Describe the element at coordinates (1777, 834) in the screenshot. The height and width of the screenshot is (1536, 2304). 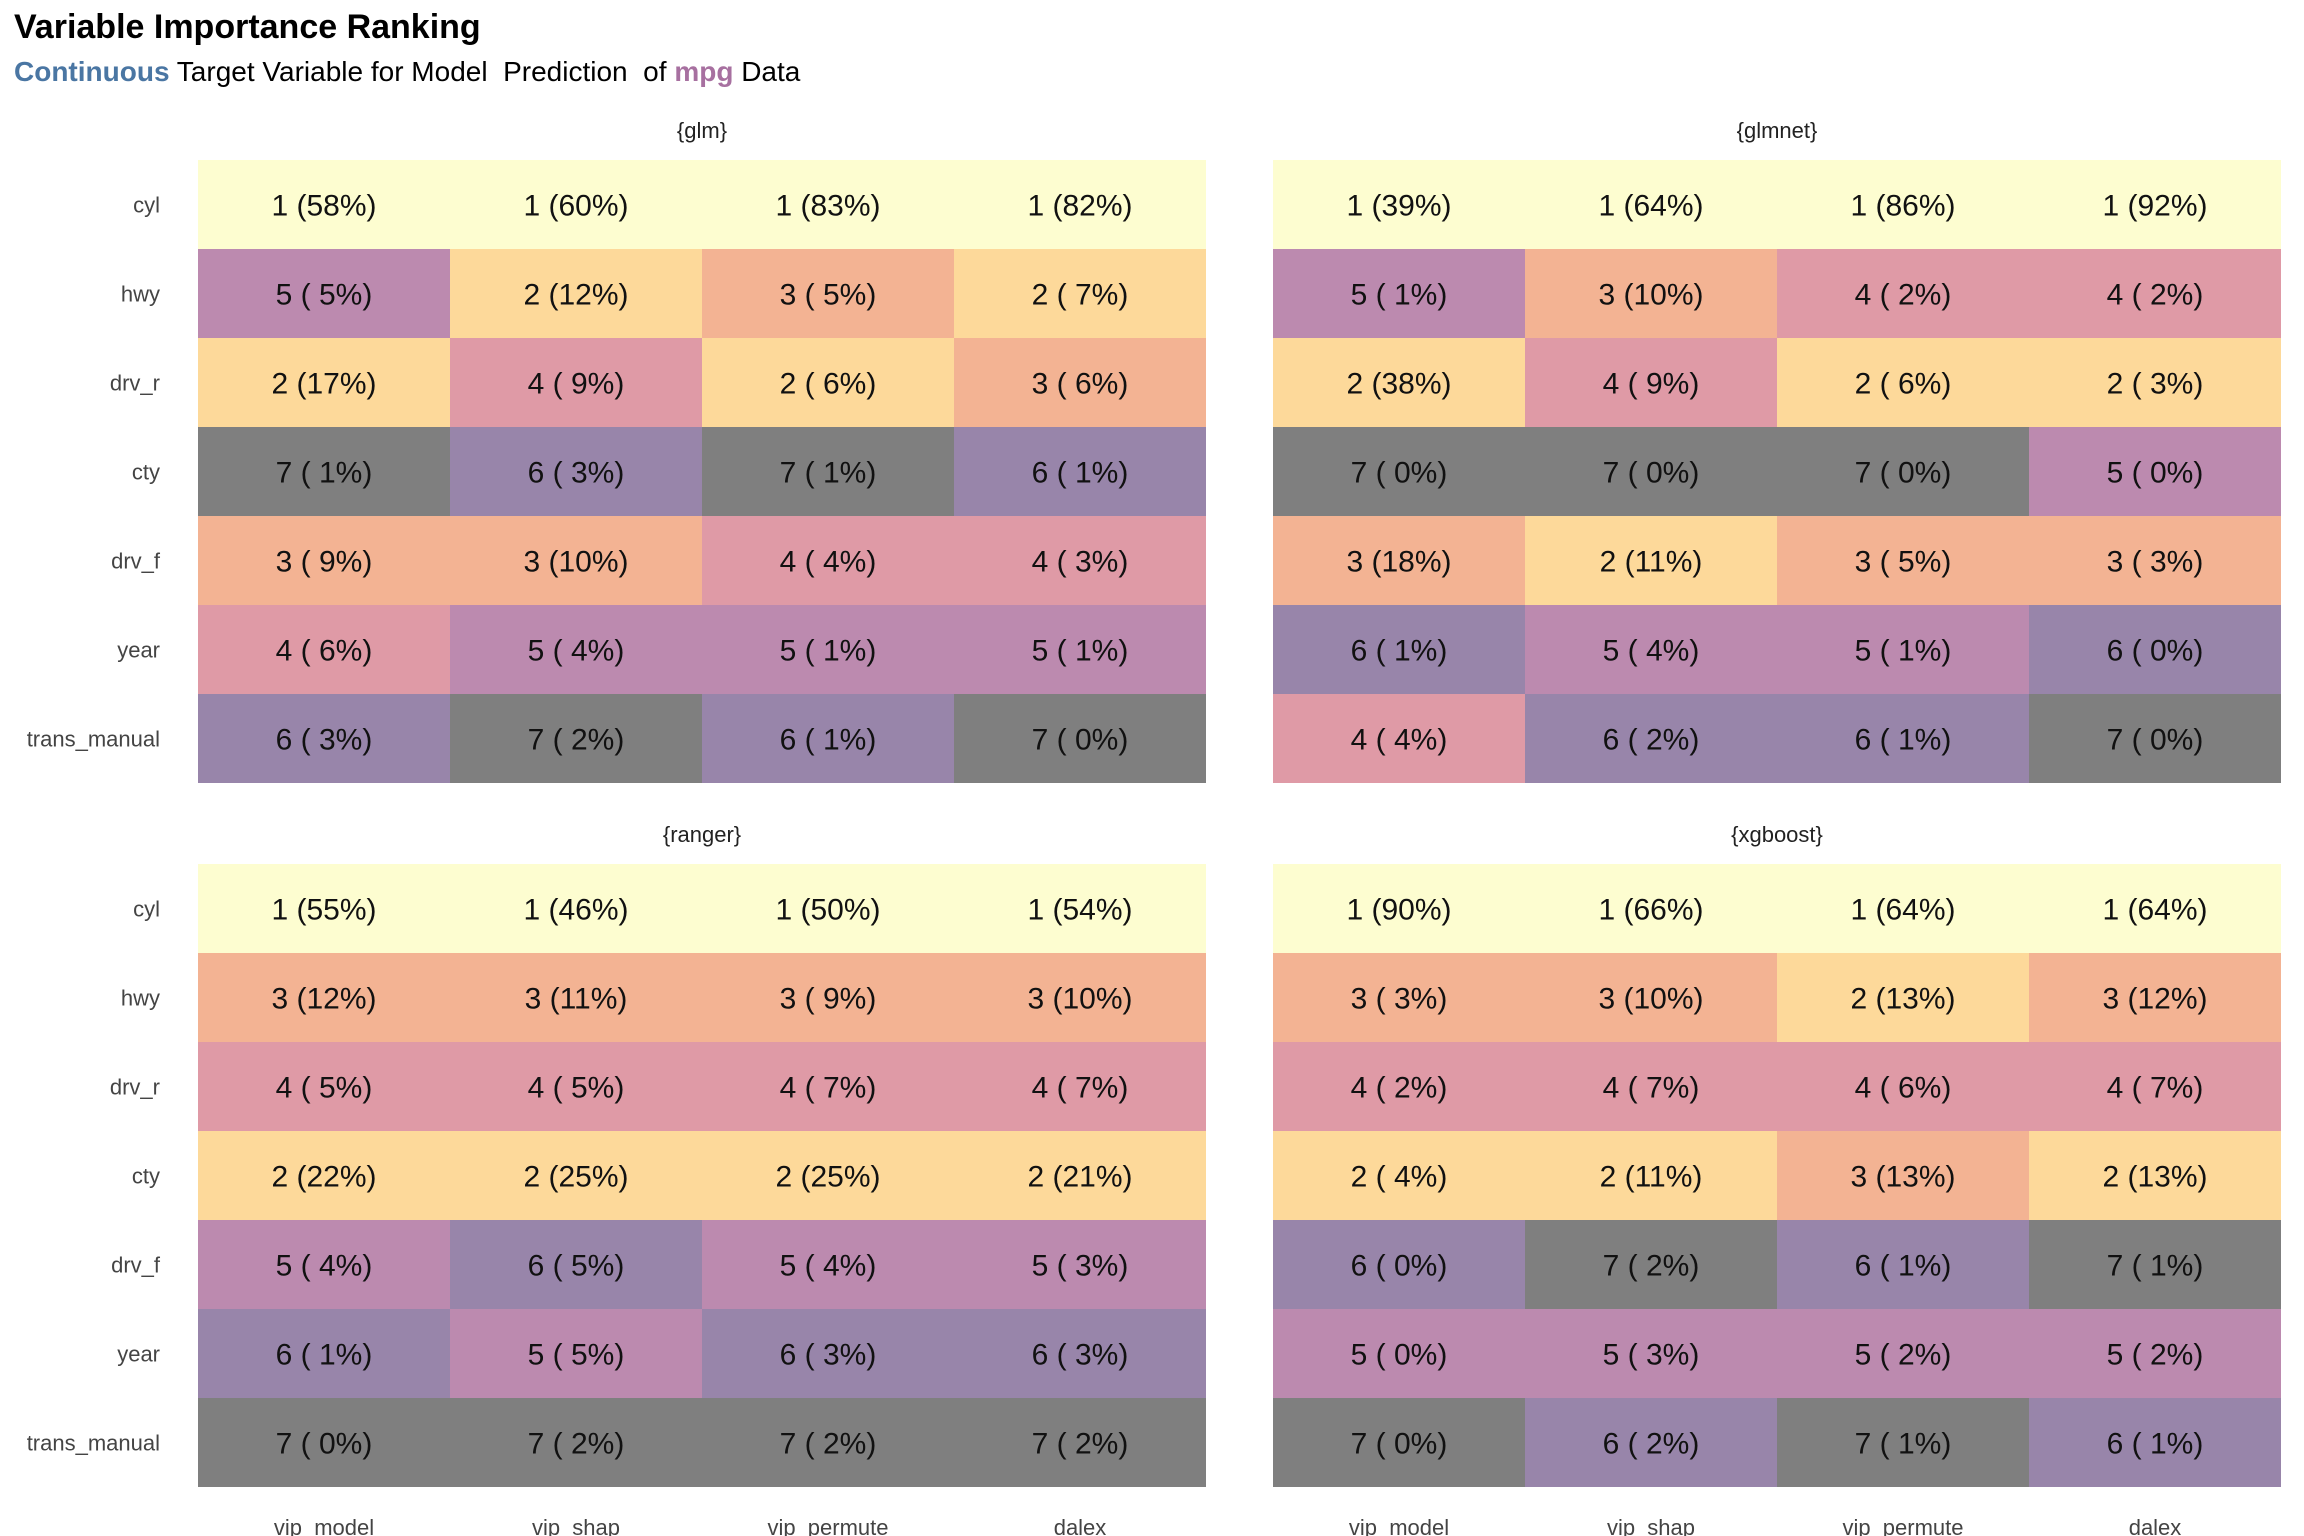
I see `panel-strip-label: {xgboost}` at that location.